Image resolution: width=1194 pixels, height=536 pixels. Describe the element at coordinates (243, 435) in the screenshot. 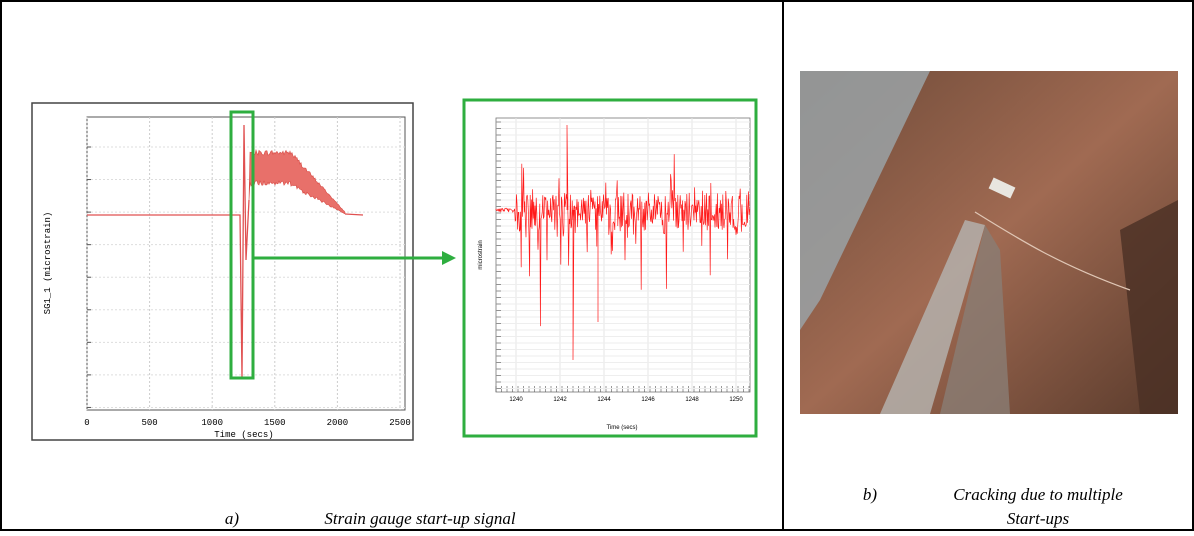

I see `x-label: Time (secs)` at that location.